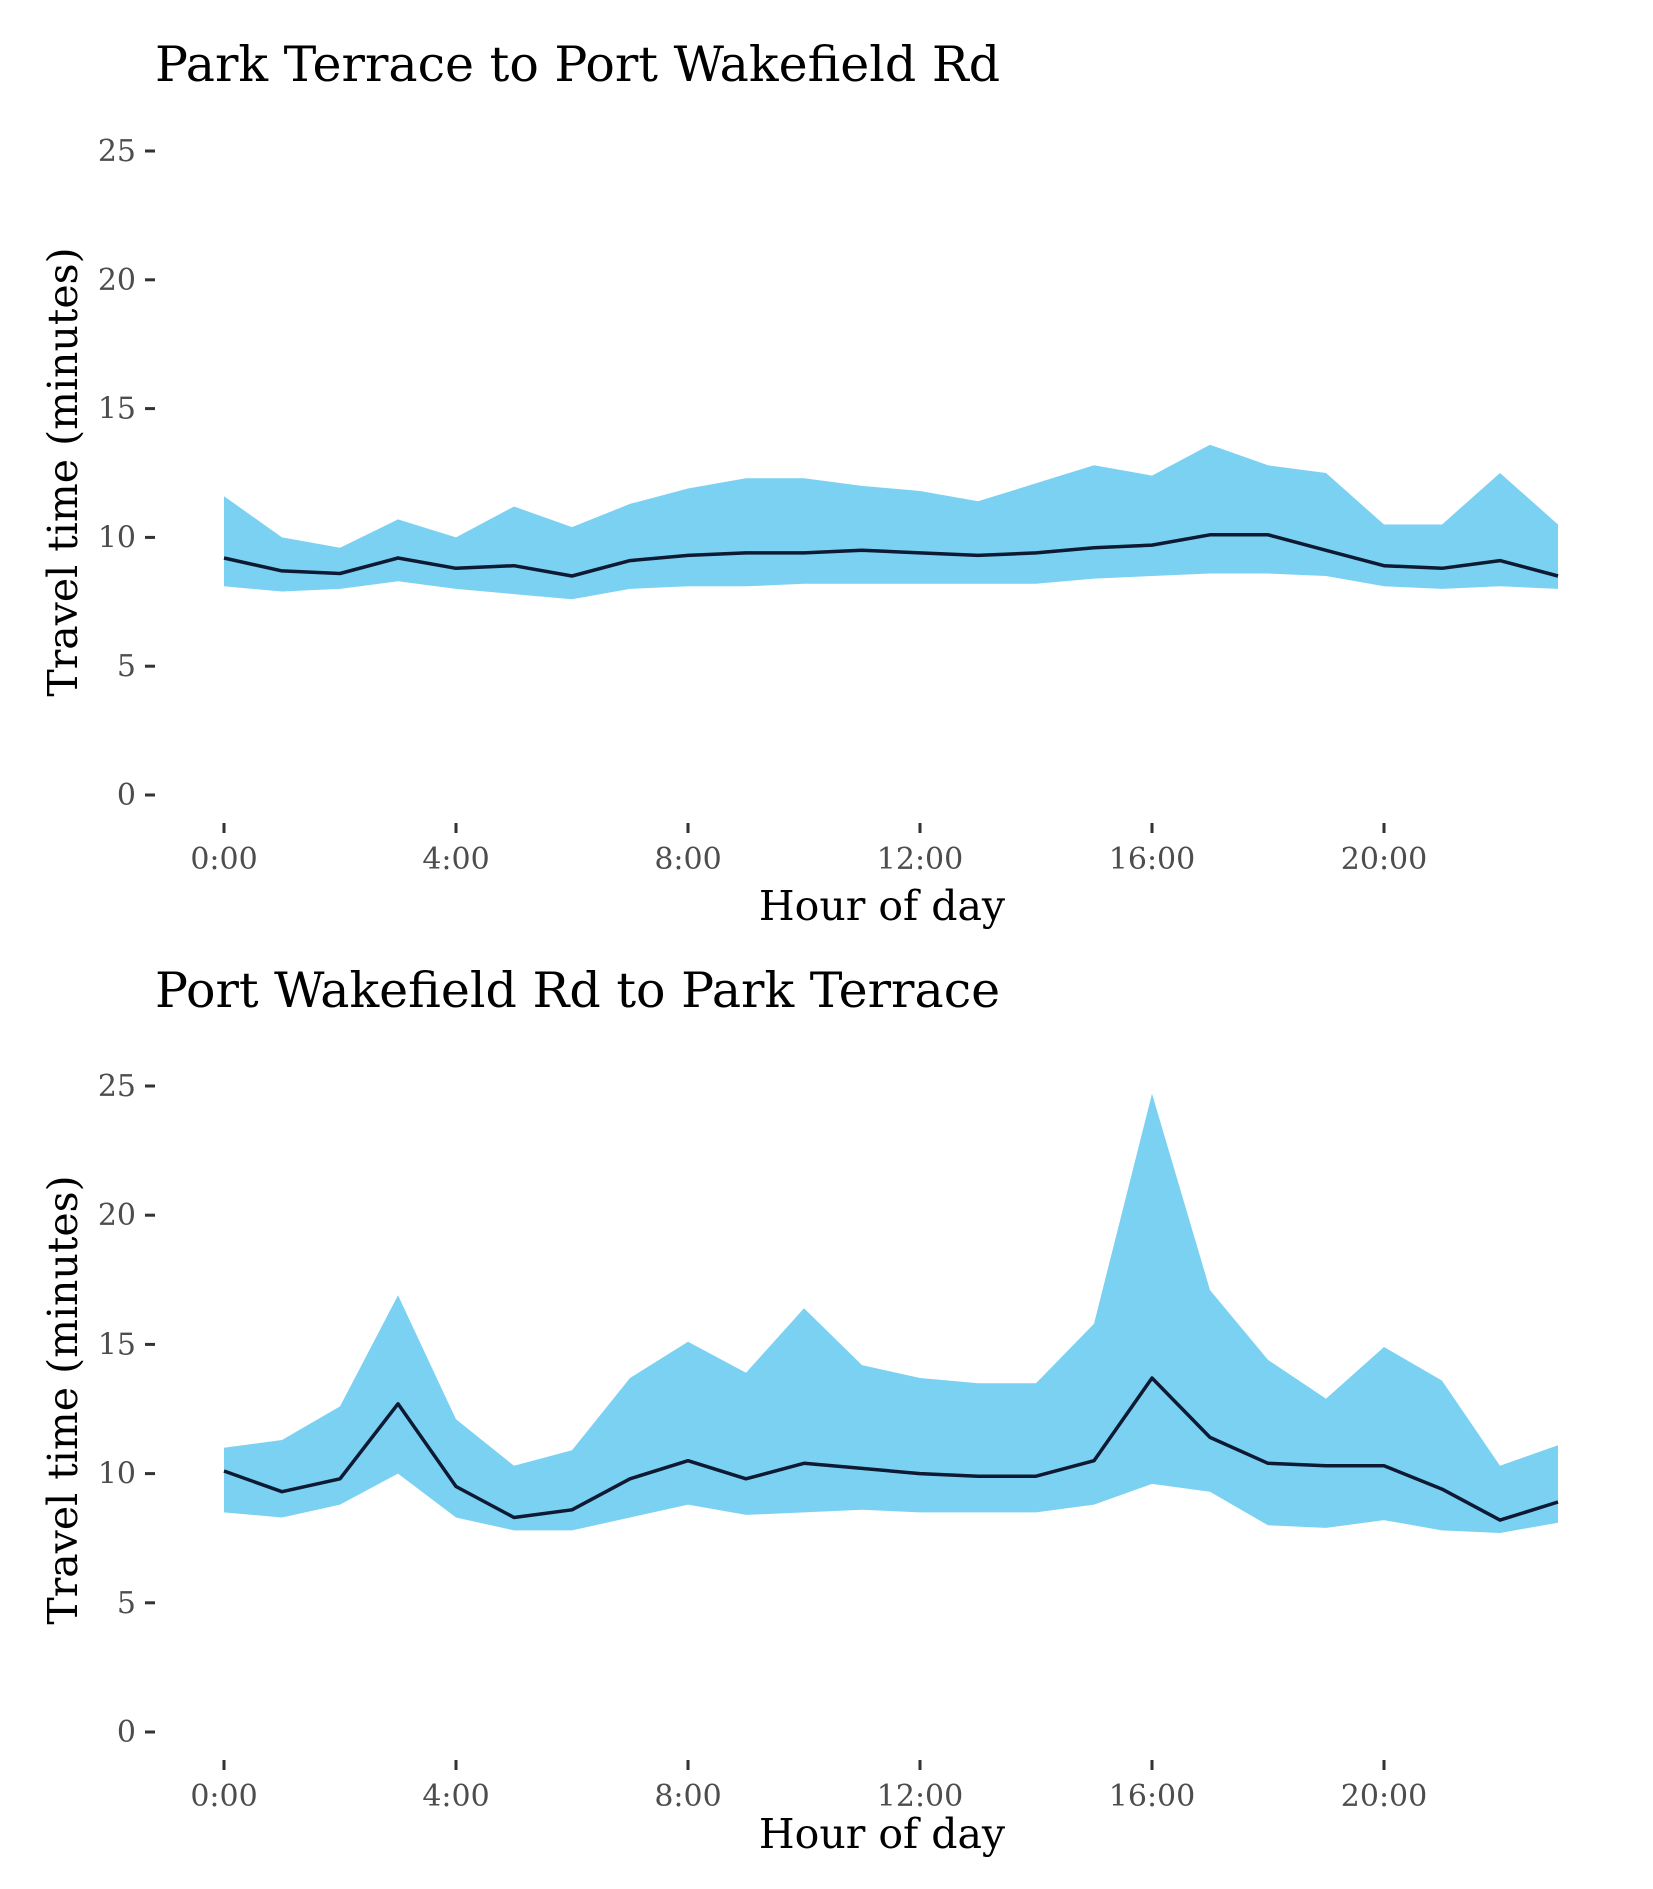 The width and height of the screenshot is (1653, 1889). Describe the element at coordinates (577, 990) in the screenshot. I see `chart-title: Port Wakefield Rd to Park Terrace` at that location.